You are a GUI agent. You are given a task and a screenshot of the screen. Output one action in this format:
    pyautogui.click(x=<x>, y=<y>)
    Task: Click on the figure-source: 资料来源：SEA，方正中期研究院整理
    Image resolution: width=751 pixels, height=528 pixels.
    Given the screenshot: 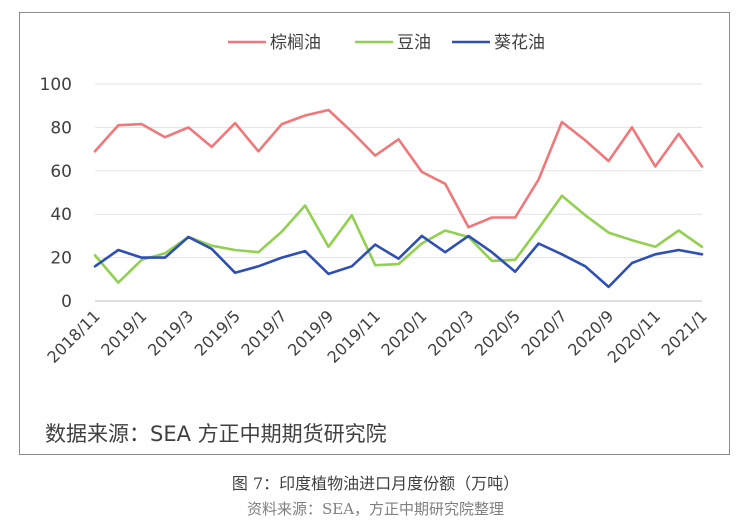 What is the action you would take?
    pyautogui.click(x=375, y=509)
    